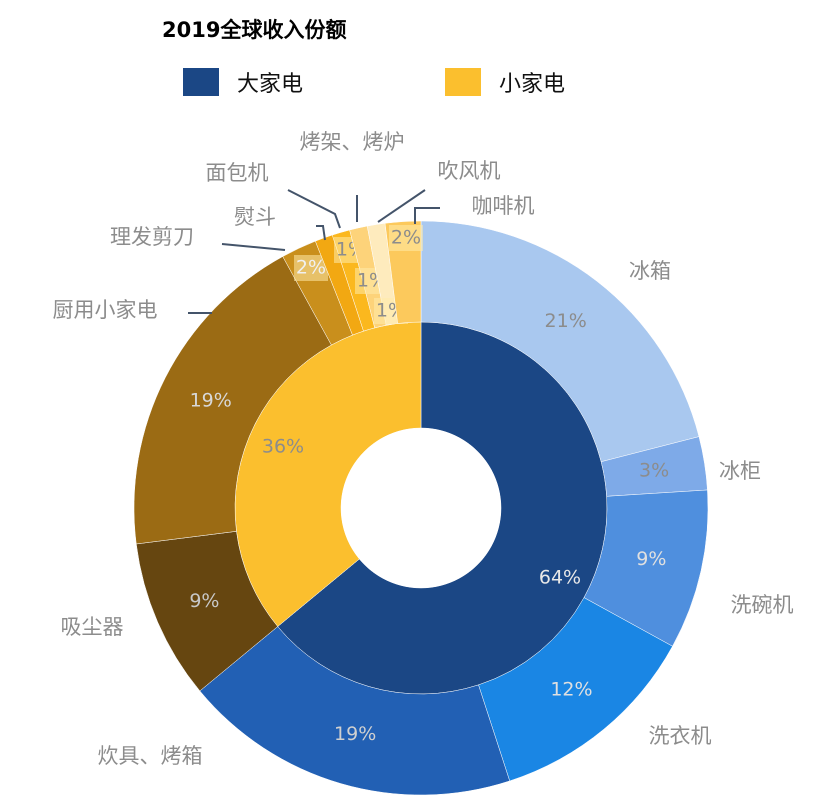  Describe the element at coordinates (740, 471) in the screenshot. I see `category-label: 冰柜` at that location.